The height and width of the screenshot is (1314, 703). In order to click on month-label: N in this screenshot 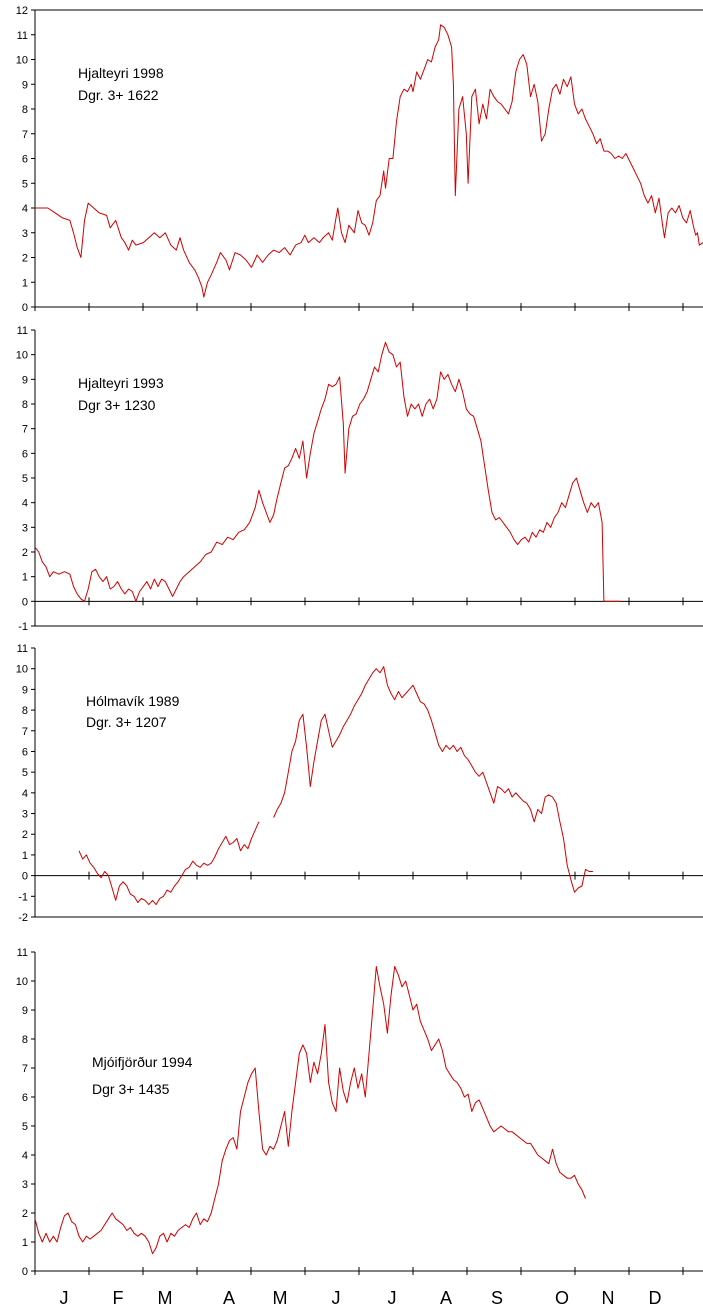, I will do `click(608, 1298)`.